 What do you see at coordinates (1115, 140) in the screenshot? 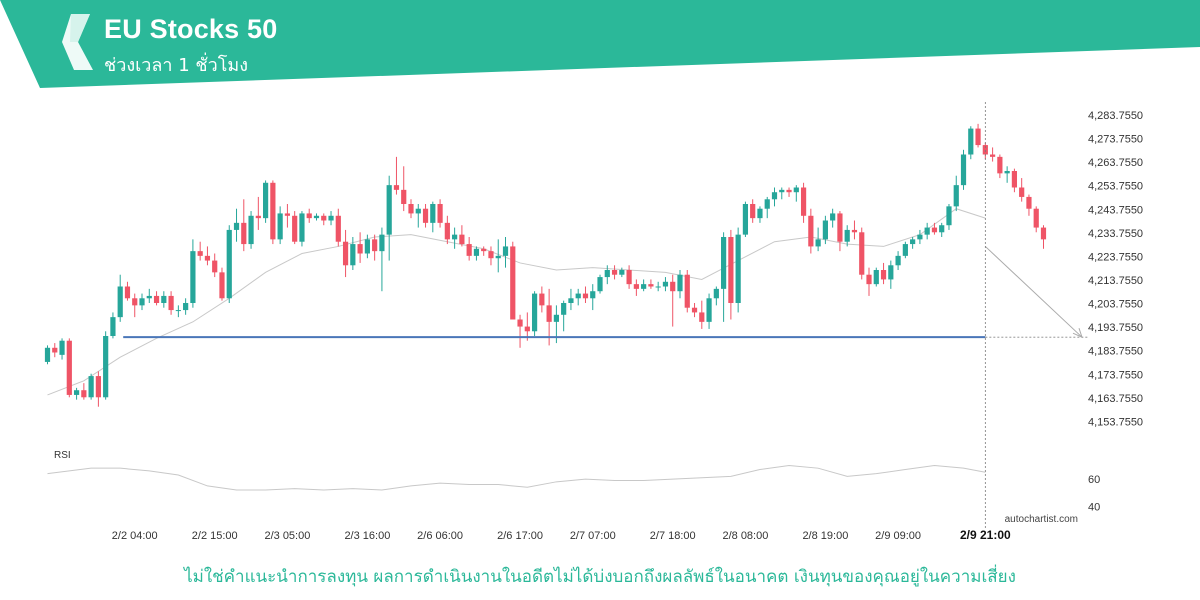
I see `y-axis-tick-label: 4,273.7550` at bounding box center [1115, 140].